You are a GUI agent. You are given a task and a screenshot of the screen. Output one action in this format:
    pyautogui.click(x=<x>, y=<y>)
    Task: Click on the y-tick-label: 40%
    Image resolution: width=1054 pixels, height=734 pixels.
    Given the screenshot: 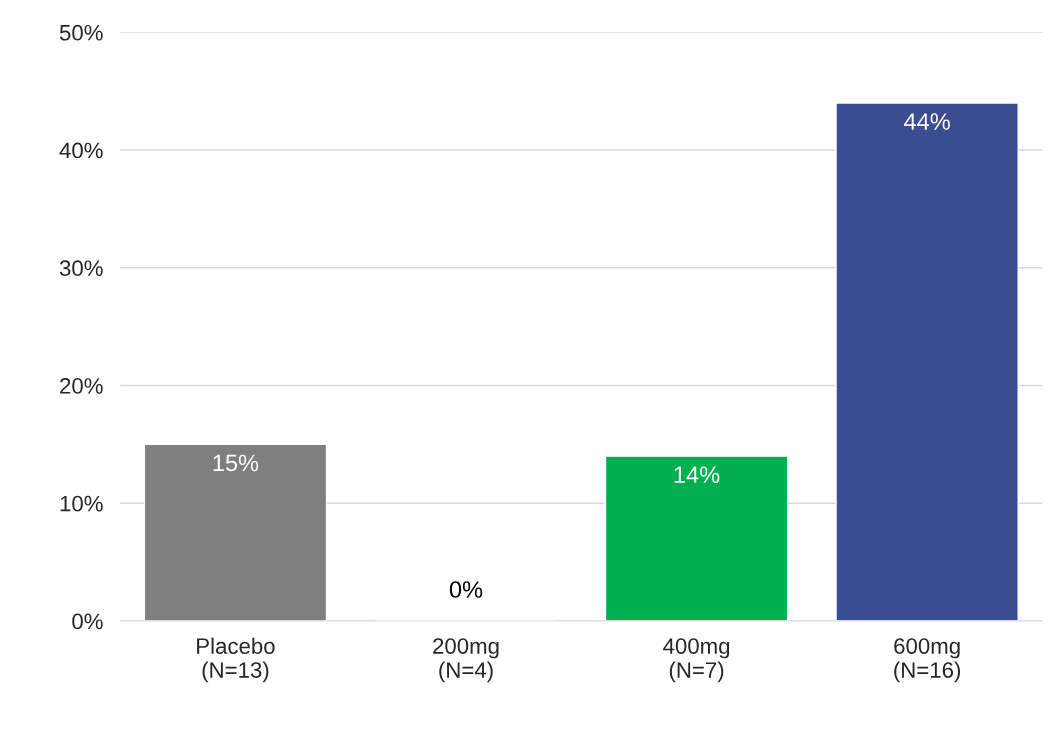 What is the action you would take?
    pyautogui.click(x=81, y=150)
    